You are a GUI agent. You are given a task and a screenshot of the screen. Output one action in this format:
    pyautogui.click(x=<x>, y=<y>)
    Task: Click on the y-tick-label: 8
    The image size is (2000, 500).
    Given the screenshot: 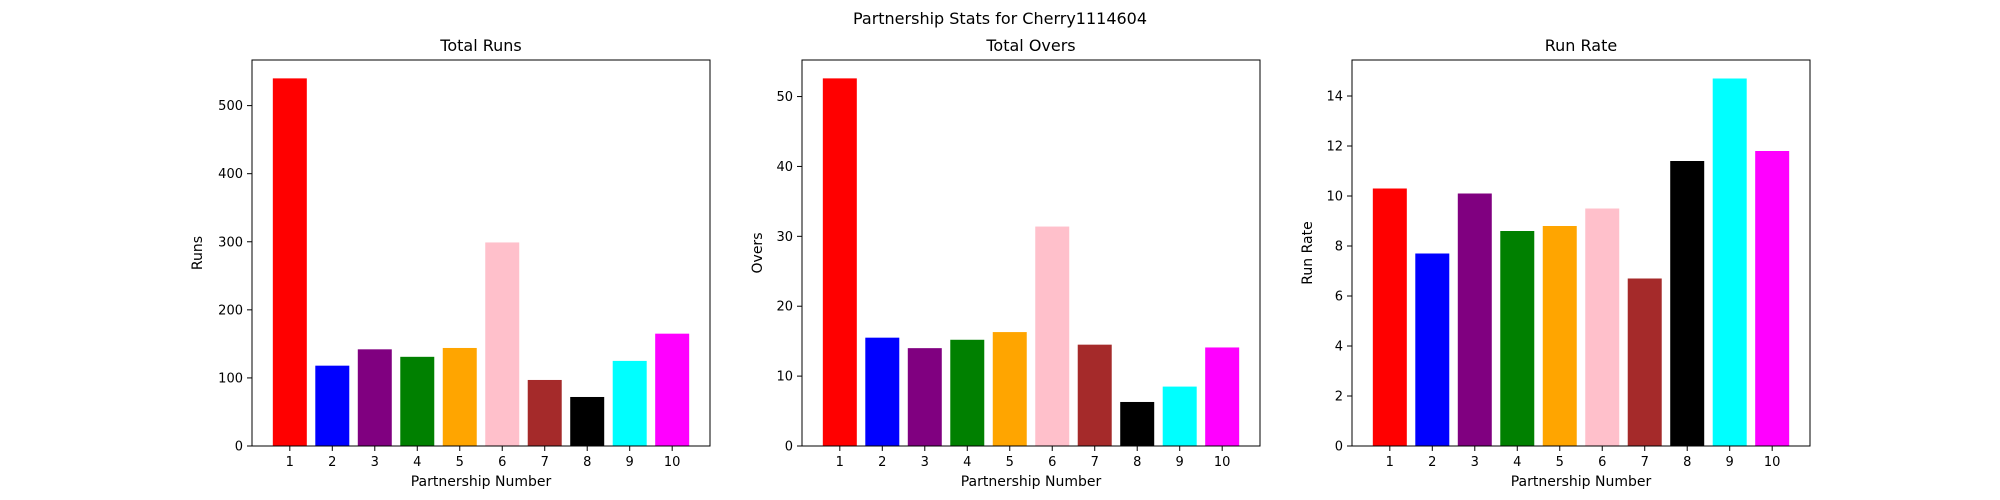 What is the action you would take?
    pyautogui.click(x=1339, y=247)
    